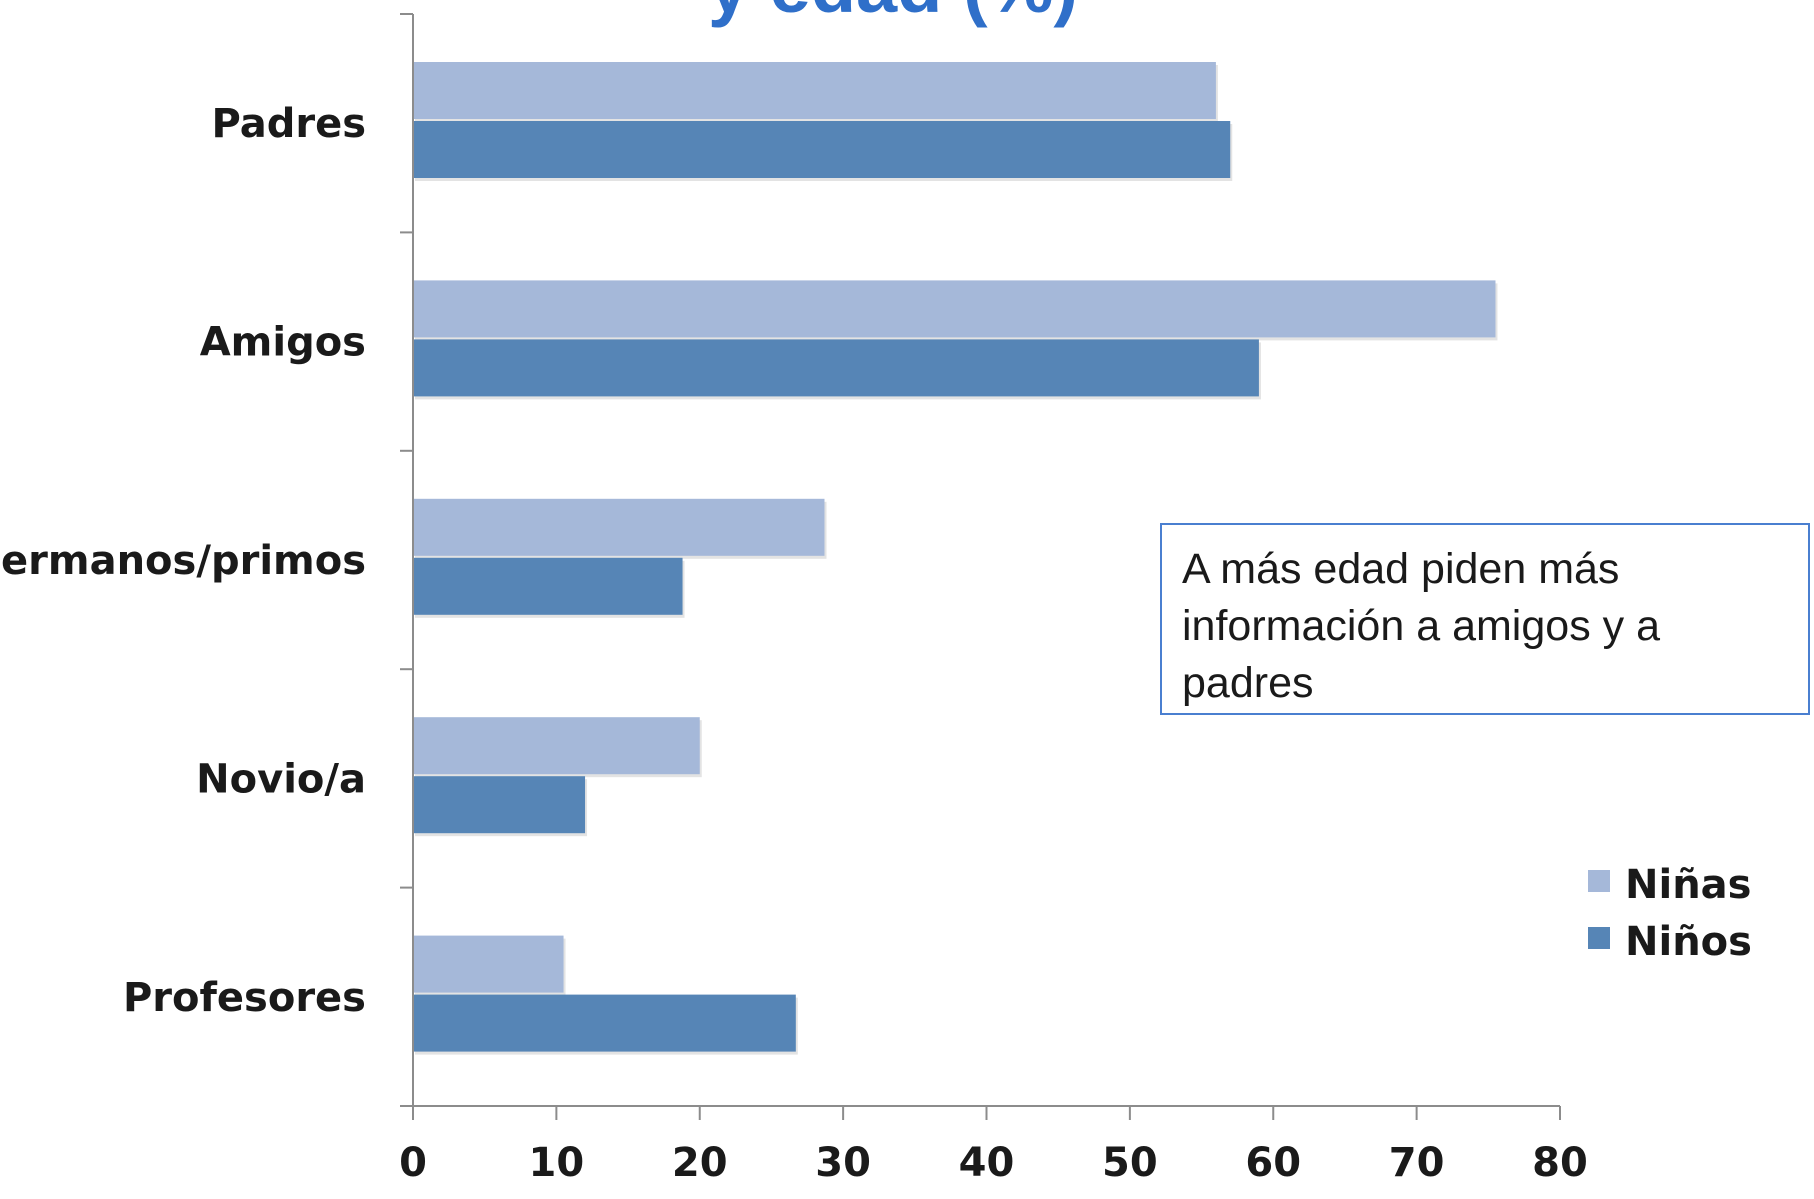 The height and width of the screenshot is (1199, 1814). I want to click on category-label: Novio/a, so click(281, 779).